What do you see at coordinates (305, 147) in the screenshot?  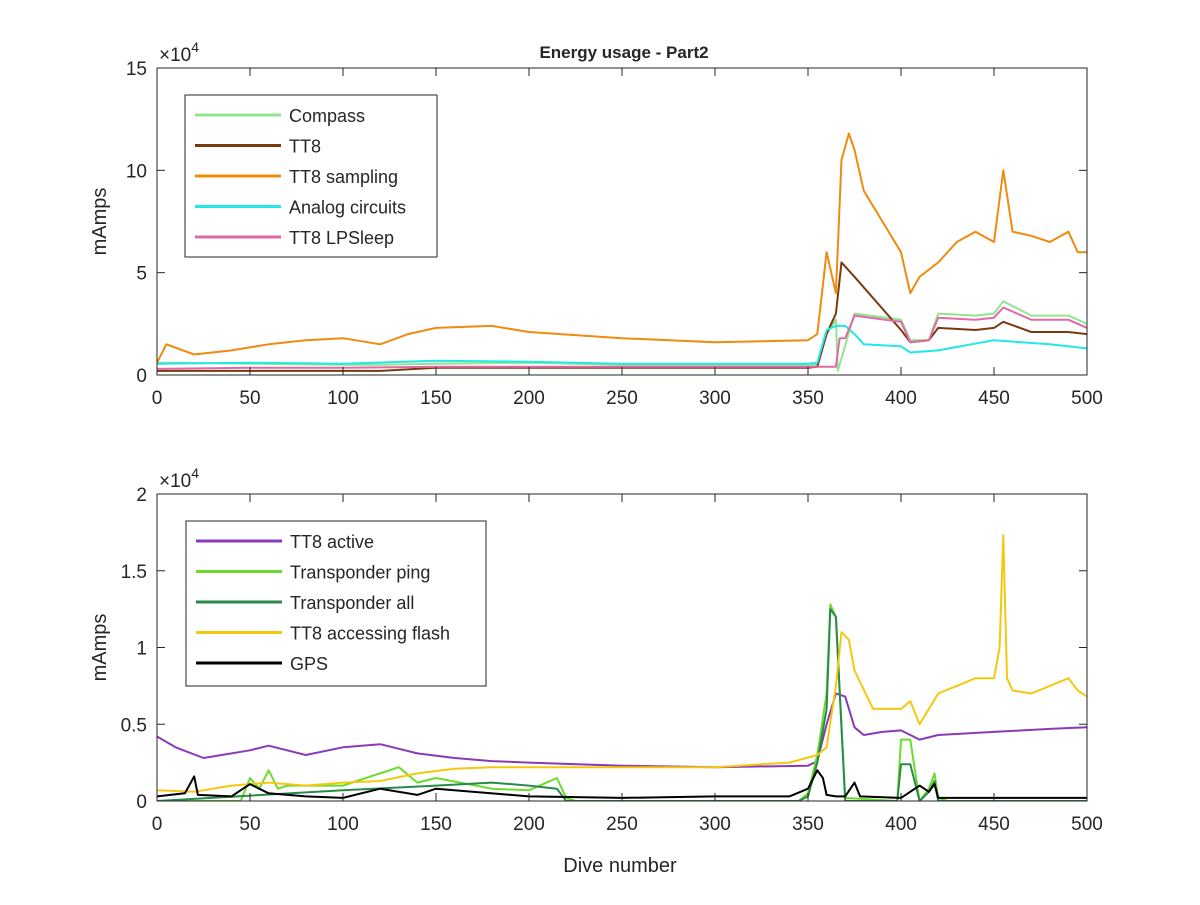 I see `legend-entry: TT8` at bounding box center [305, 147].